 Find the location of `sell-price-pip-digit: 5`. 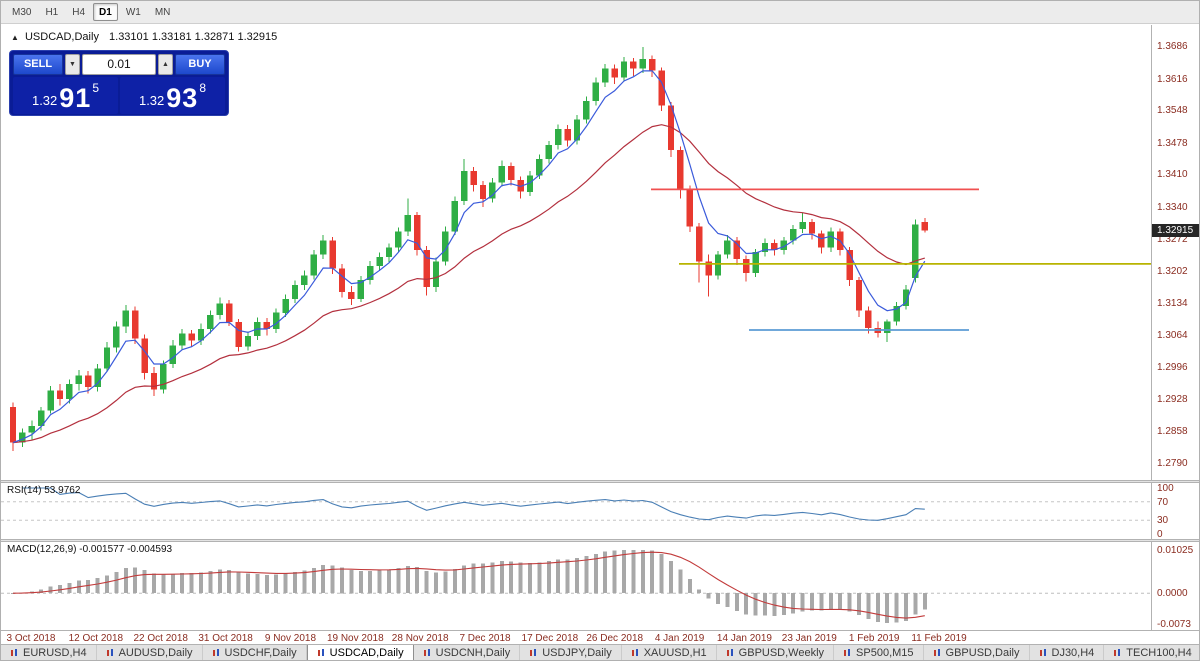

sell-price-pip-digit: 5 is located at coordinates (96, 88).